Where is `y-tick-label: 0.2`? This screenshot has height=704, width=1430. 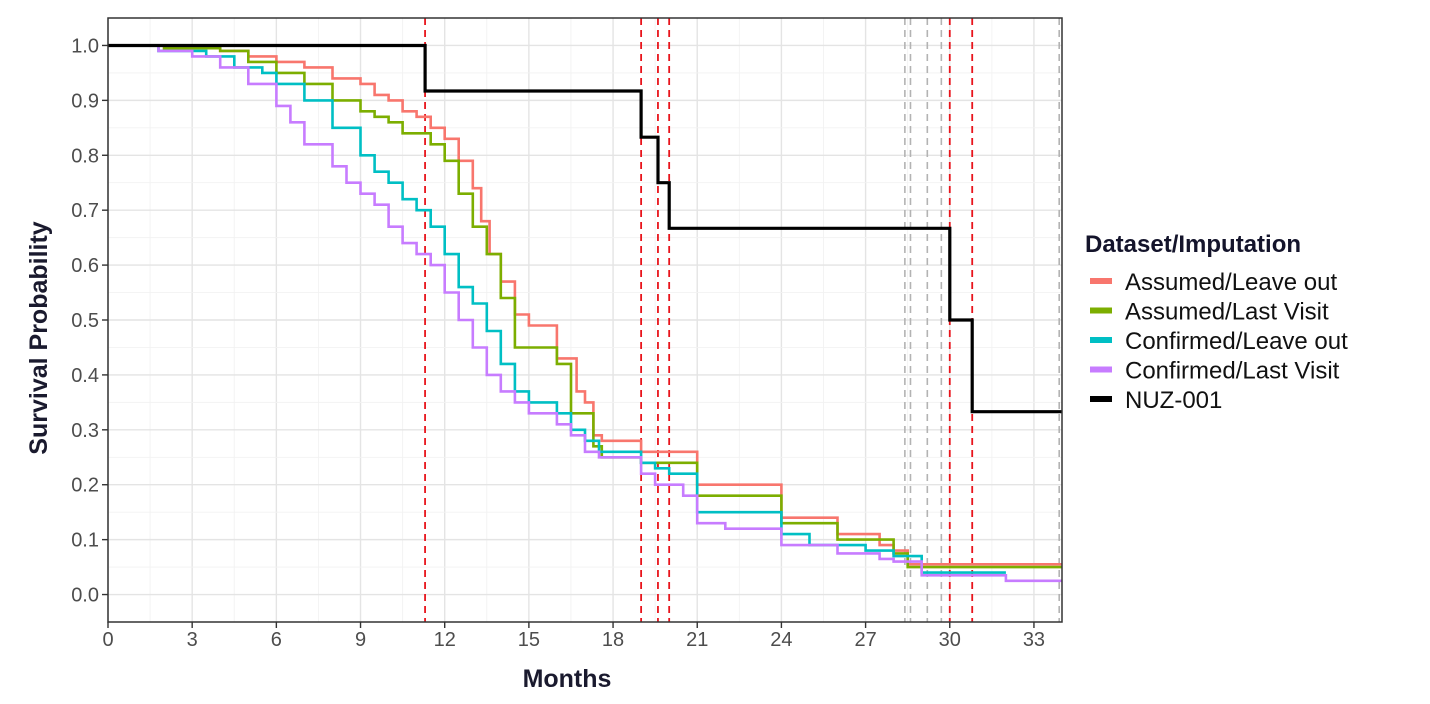
y-tick-label: 0.2 is located at coordinates (85, 486).